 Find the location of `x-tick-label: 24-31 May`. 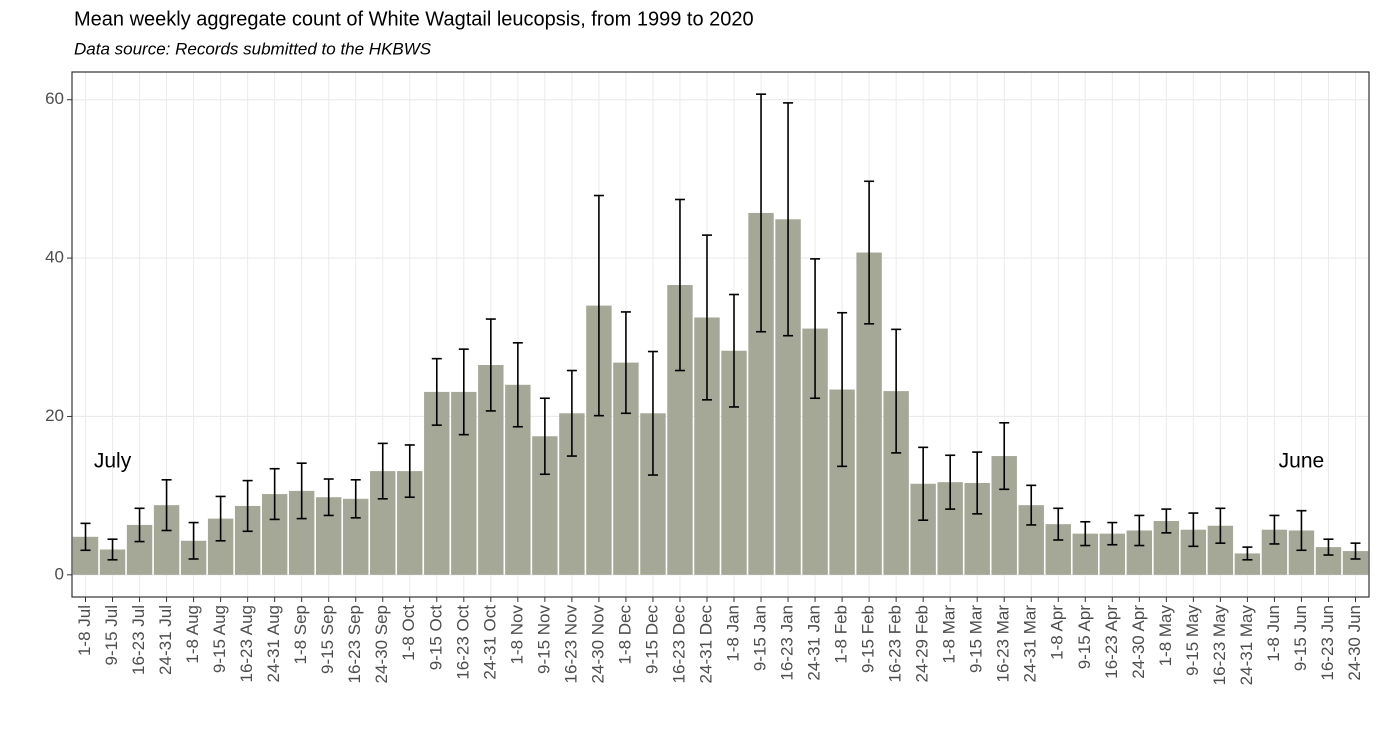

x-tick-label: 24-31 May is located at coordinates (1246, 645).